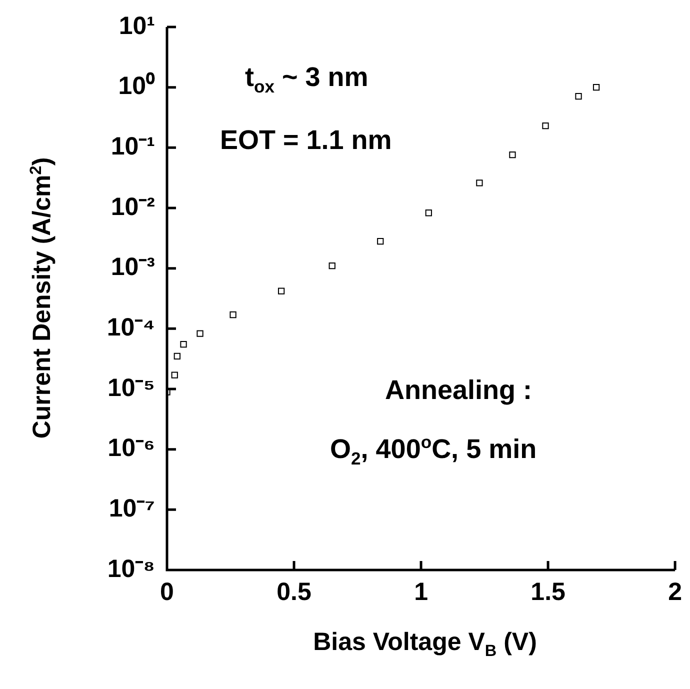 The height and width of the screenshot is (689, 690). What do you see at coordinates (433, 451) in the screenshot?
I see `annotation: O$_{2}$, 400$^{o}$C, 5 min` at bounding box center [433, 451].